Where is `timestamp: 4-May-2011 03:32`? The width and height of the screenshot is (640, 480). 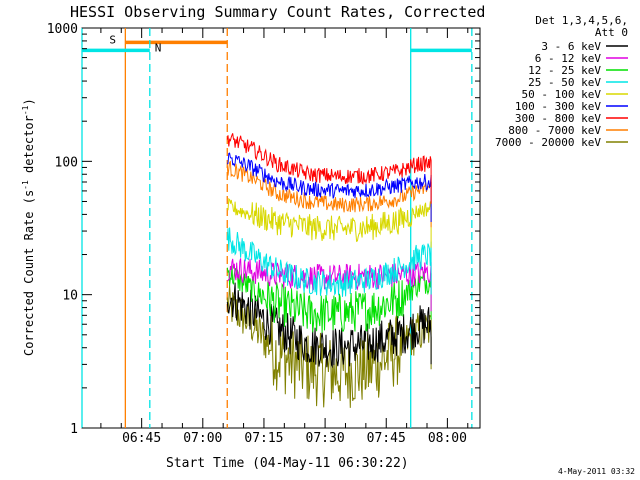
timestamp: 4-May-2011 03:32 is located at coordinates (596, 471).